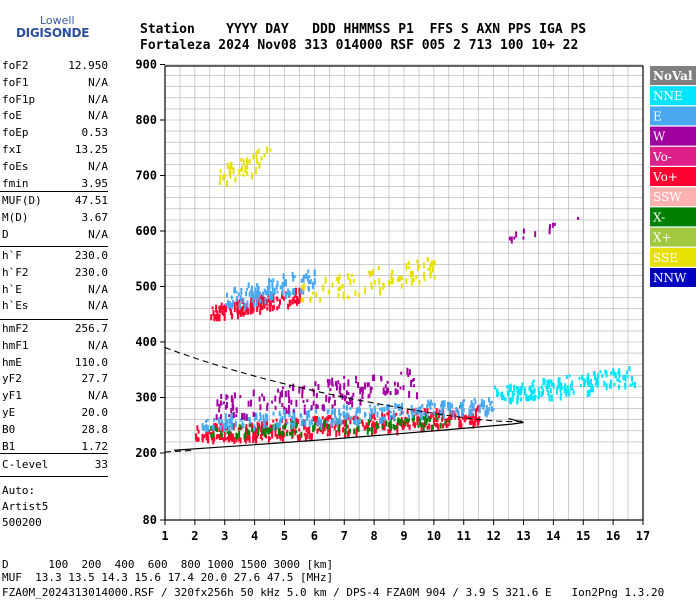 This screenshot has height=600, width=700. Describe the element at coordinates (493, 536) in the screenshot. I see `x-tick-label: 12` at that location.